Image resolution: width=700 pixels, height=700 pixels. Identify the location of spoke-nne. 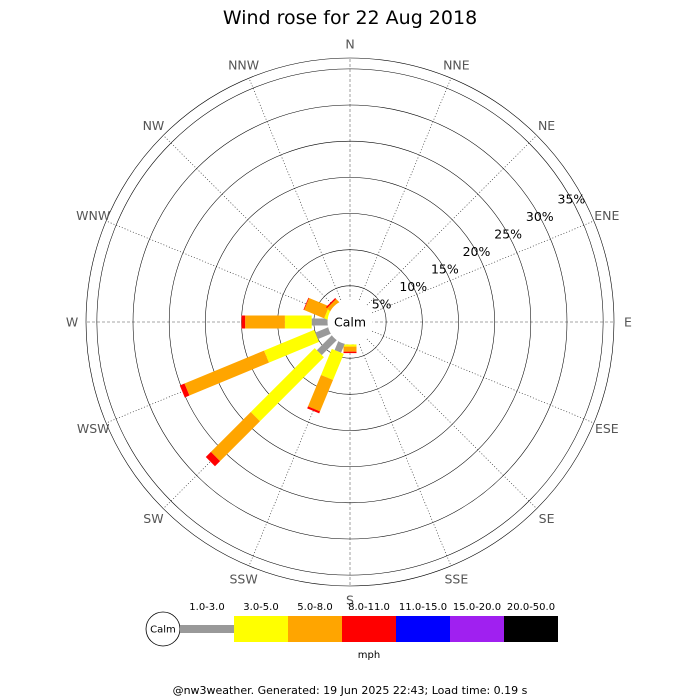
(400, 200).